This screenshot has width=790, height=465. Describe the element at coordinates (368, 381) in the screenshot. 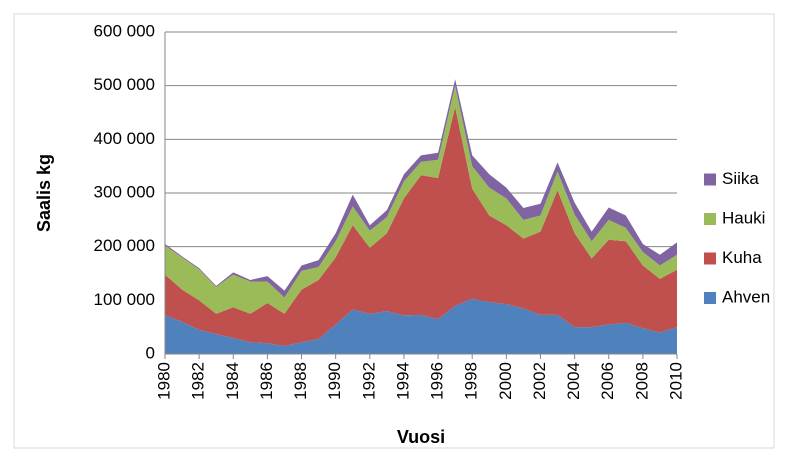

I see `x-tick-label: 1992` at that location.